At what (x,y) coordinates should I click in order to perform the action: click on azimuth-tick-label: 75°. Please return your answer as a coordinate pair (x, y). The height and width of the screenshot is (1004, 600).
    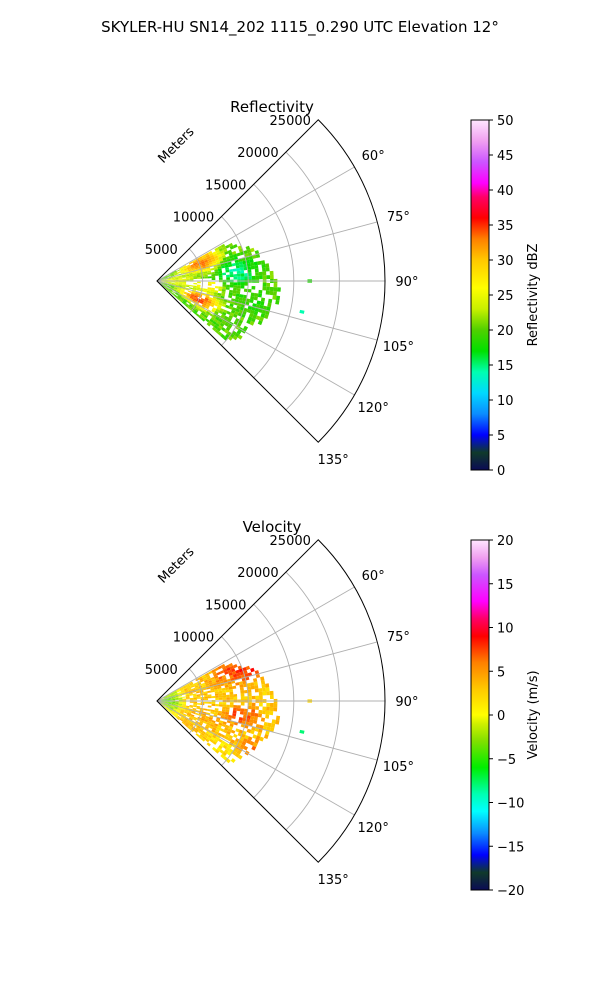
    Looking at the image, I should click on (398, 217).